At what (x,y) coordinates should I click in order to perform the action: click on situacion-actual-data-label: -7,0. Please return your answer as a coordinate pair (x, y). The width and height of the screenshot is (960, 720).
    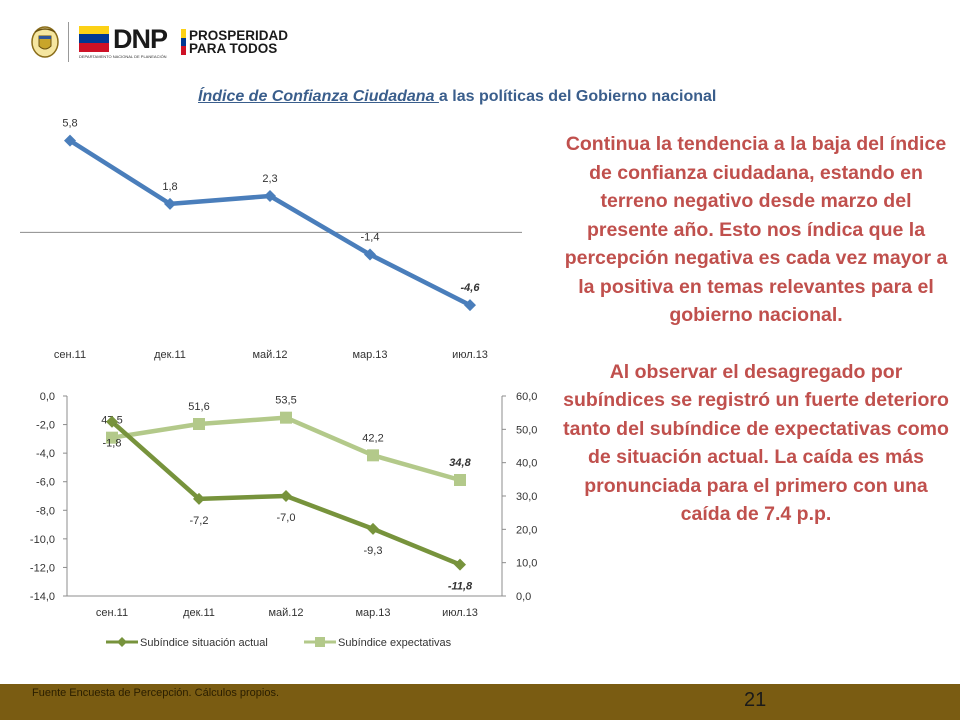
    Looking at the image, I should click on (286, 518).